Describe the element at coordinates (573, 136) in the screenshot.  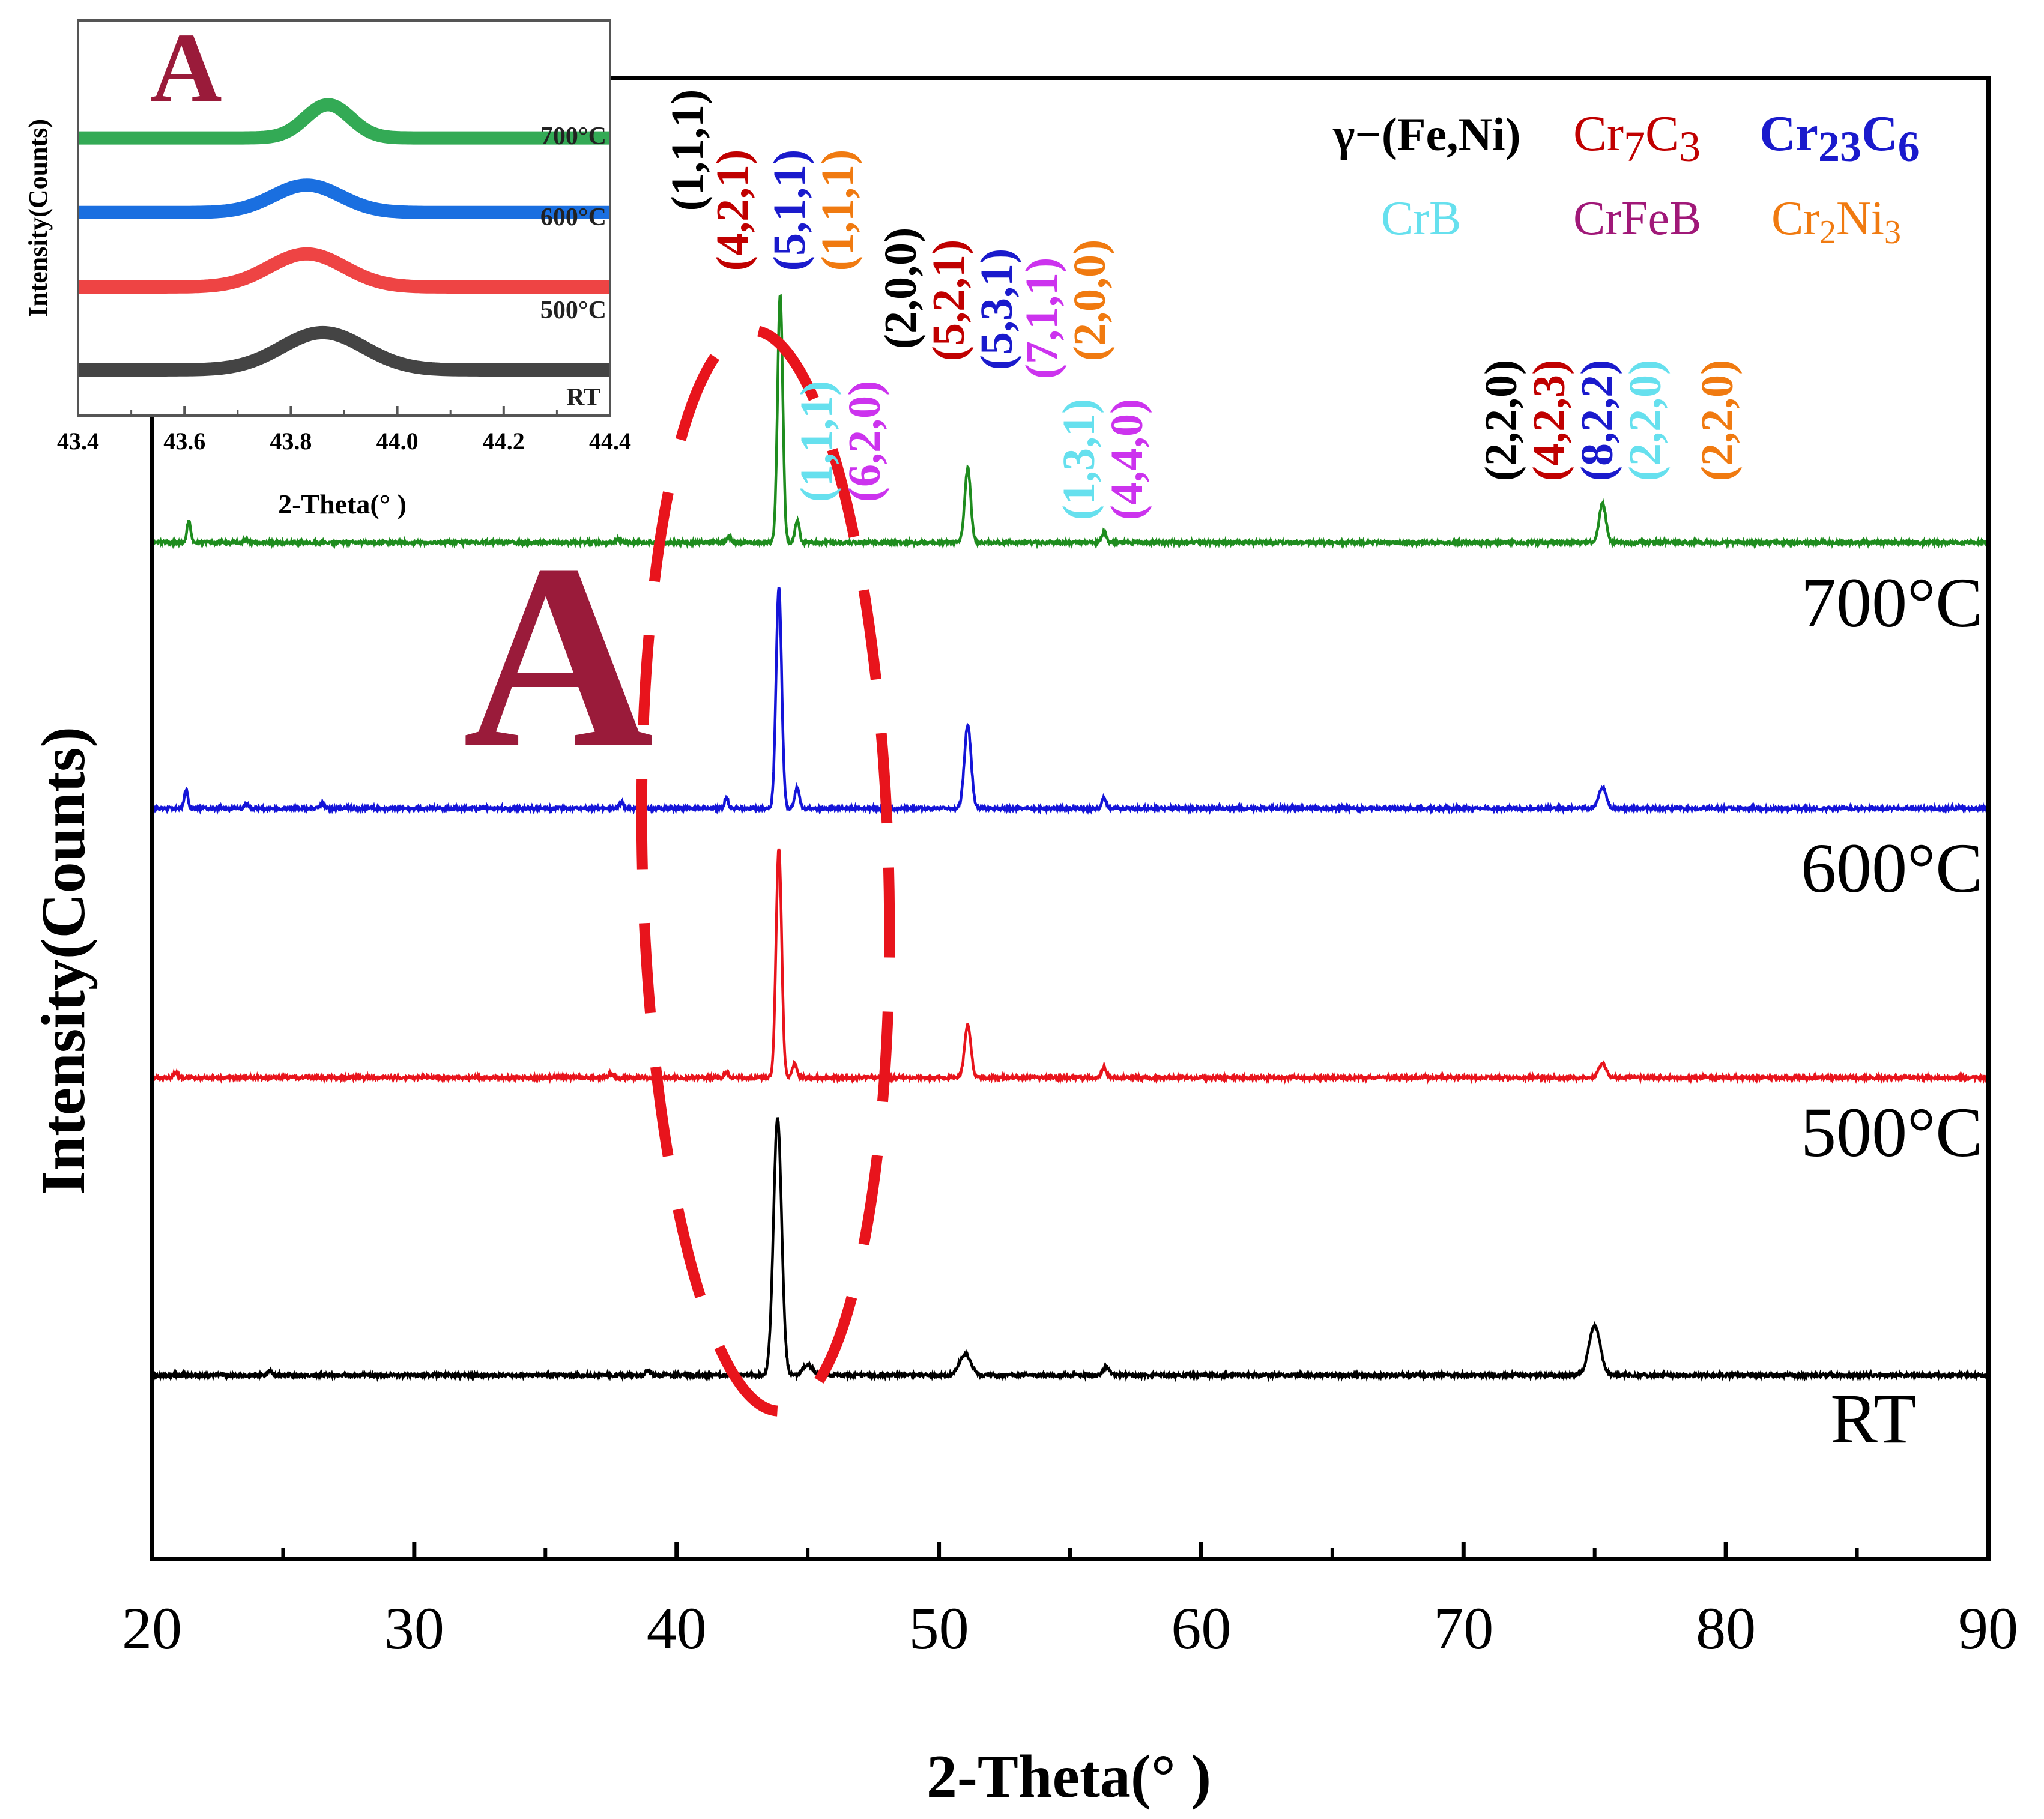
I see `inset-curve-label-700: 700°C` at that location.